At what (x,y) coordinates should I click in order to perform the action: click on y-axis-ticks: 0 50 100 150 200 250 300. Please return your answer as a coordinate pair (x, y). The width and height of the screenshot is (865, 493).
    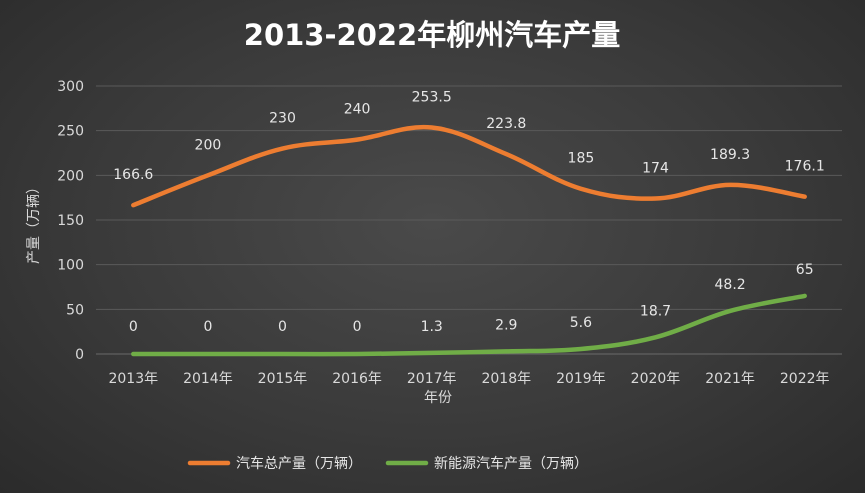
    Looking at the image, I should click on (70, 221).